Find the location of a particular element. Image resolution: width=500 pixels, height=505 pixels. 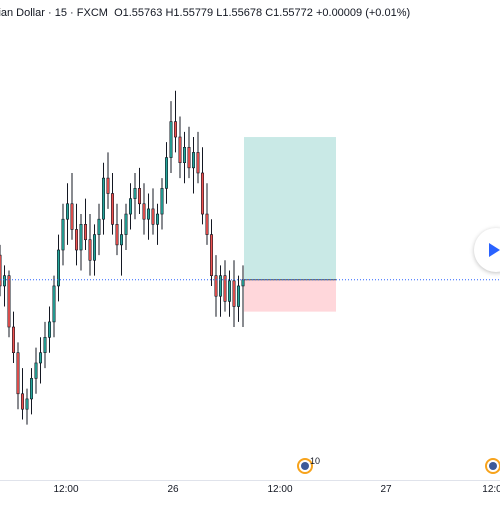

time-axis-label: 26 is located at coordinates (173, 489).